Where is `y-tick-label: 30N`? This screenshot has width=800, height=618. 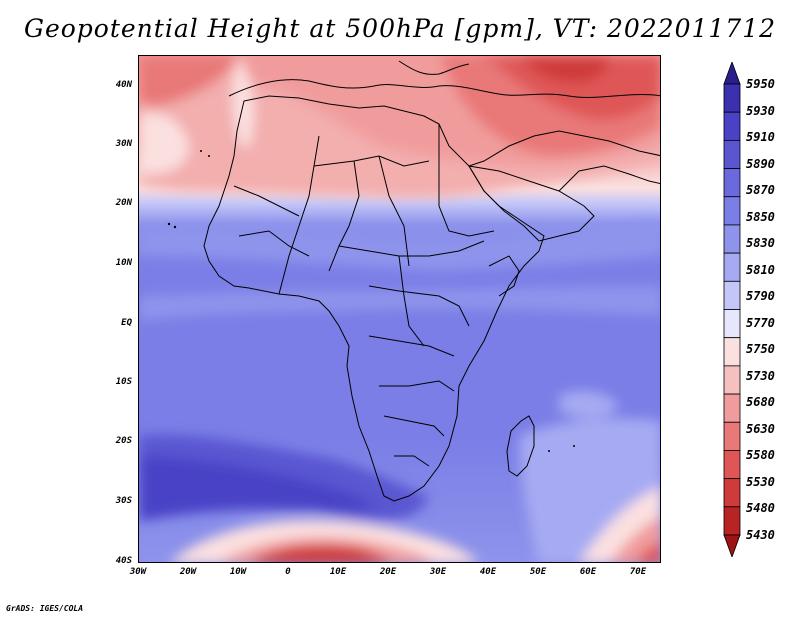
y-tick-label: 30N is located at coordinates (123, 144).